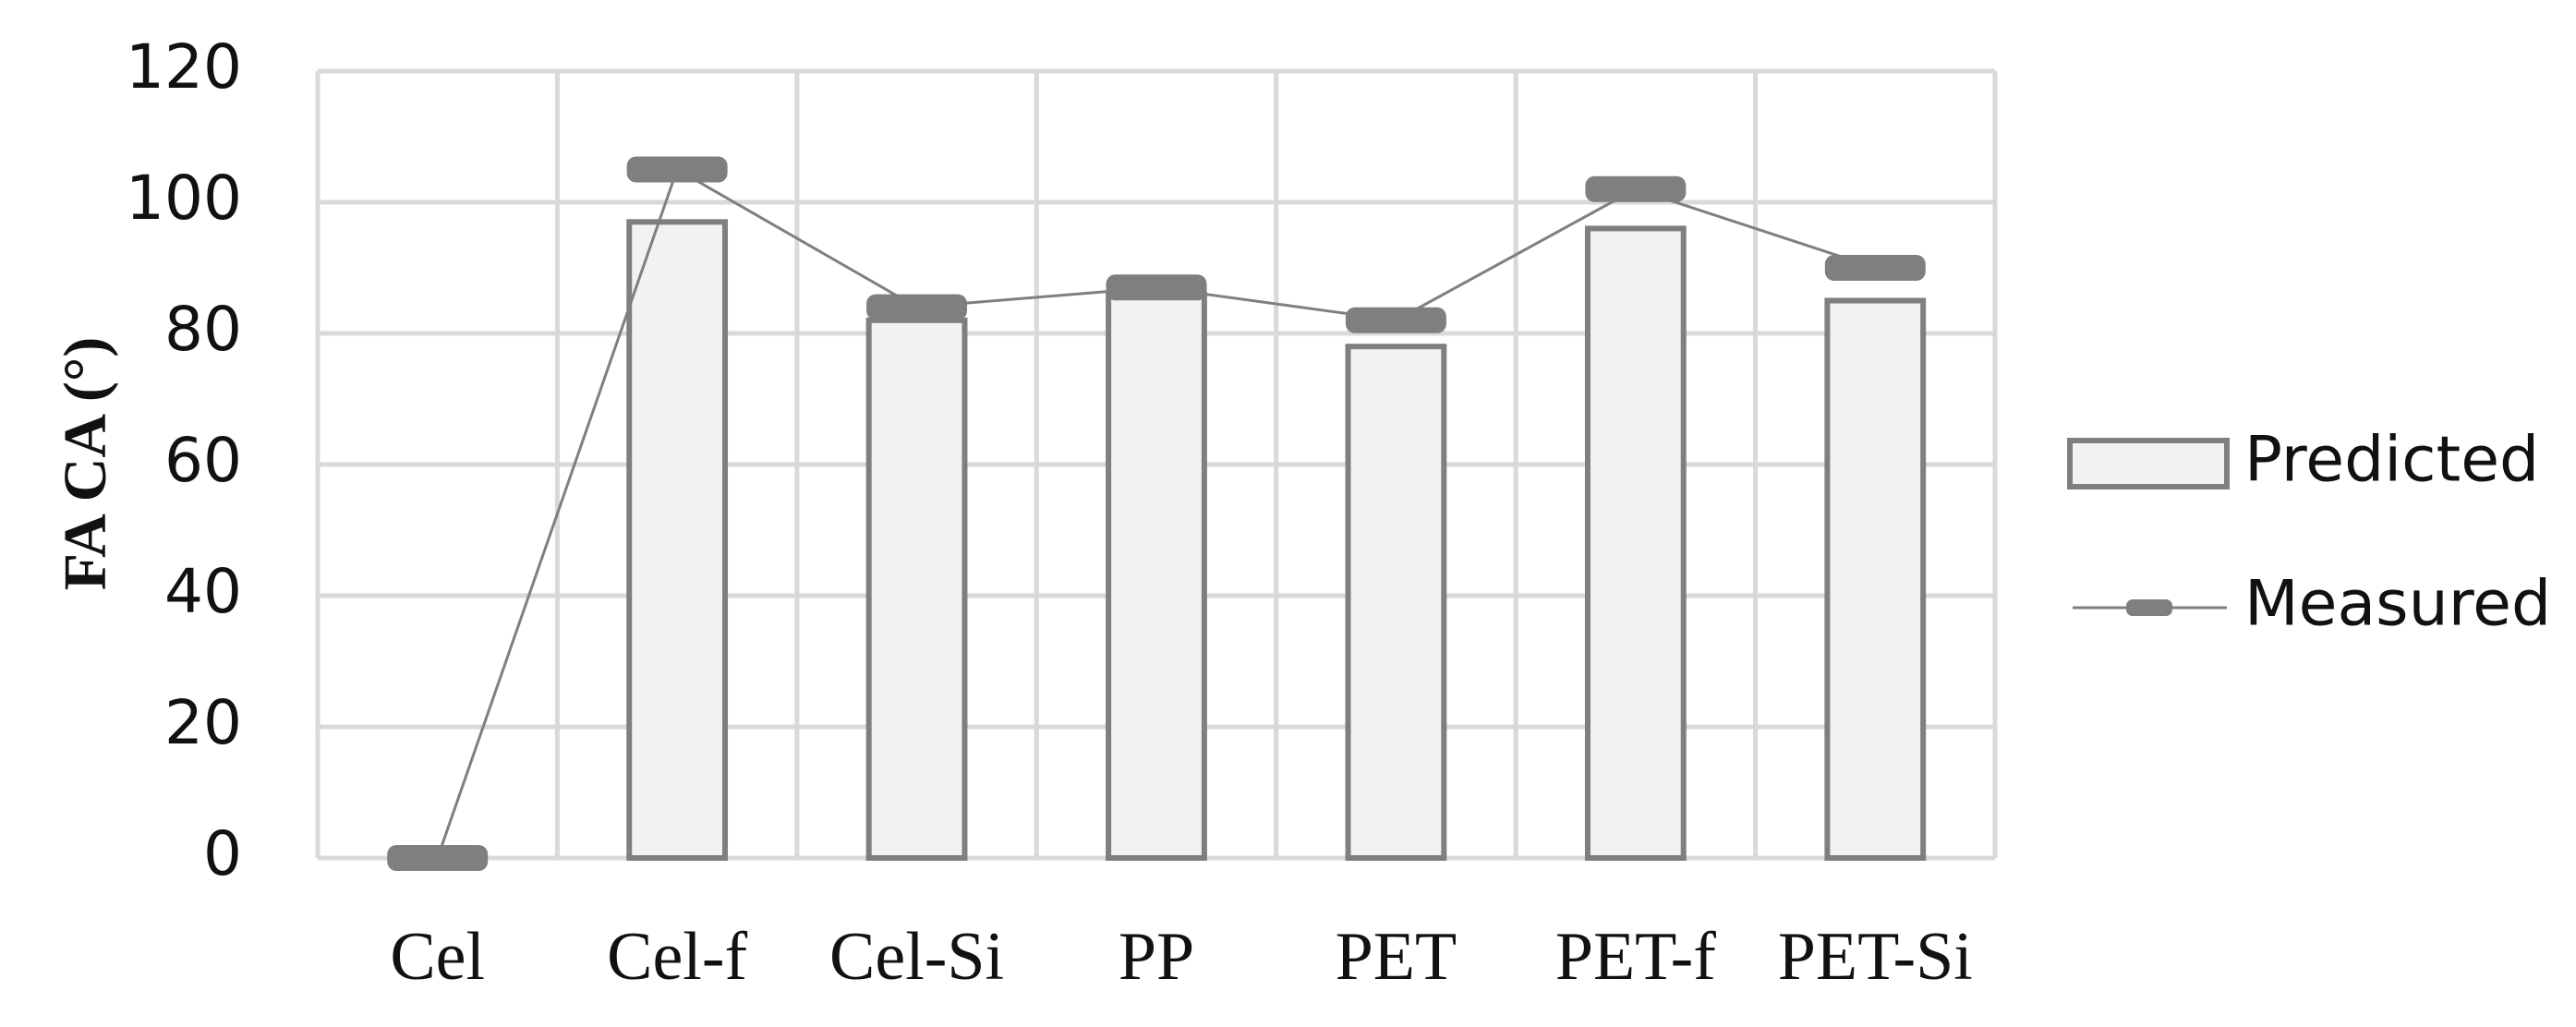  What do you see at coordinates (222, 854) in the screenshot?
I see `y-tick-label: 0` at bounding box center [222, 854].